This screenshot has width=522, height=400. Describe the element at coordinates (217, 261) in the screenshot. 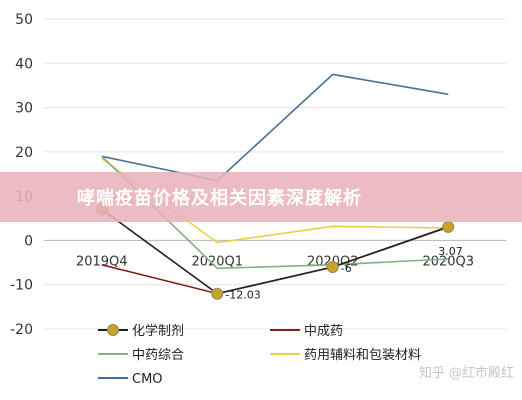

I see `x-tick-label: 2020Q1` at that location.